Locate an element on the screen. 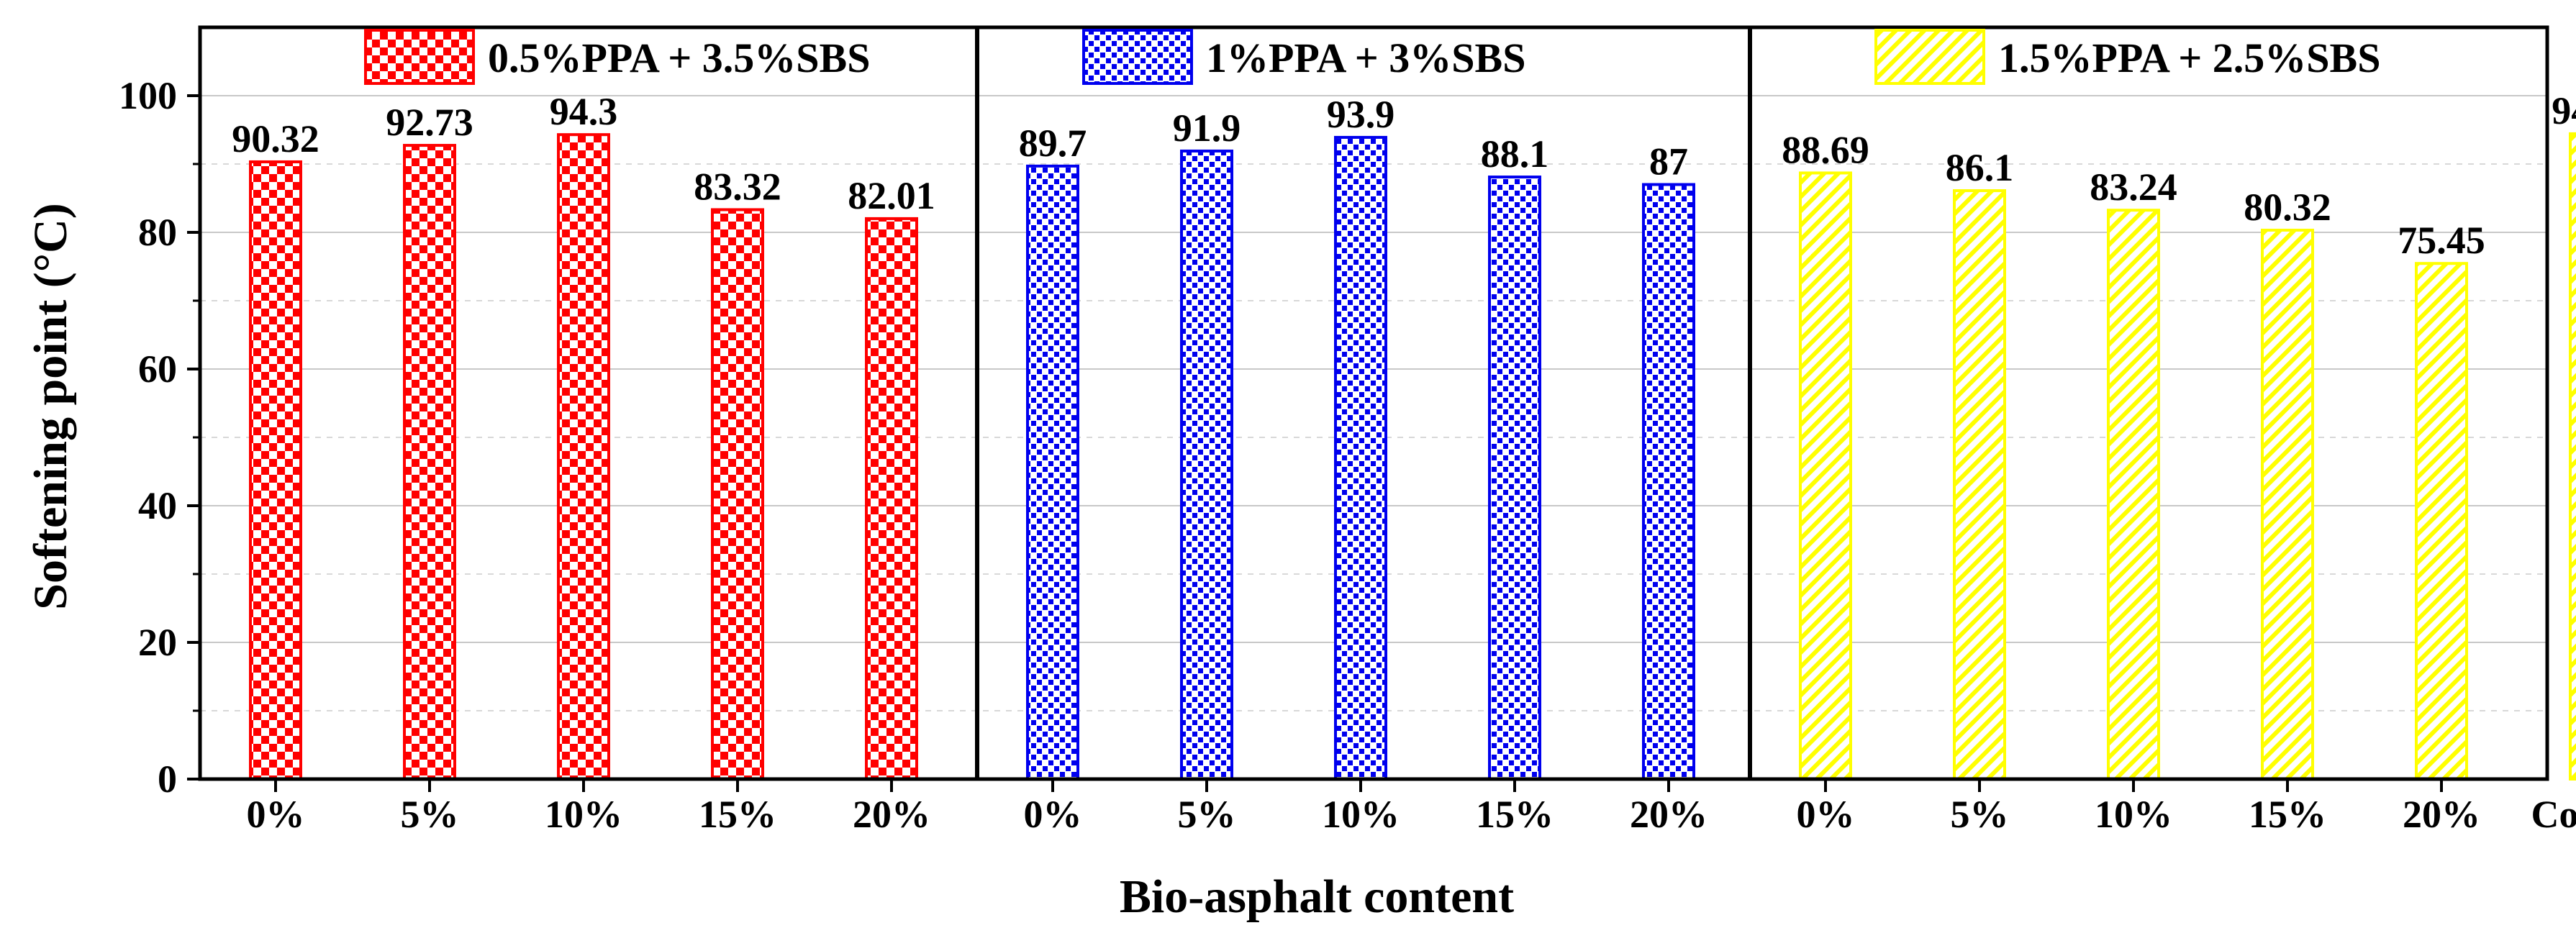  y-tick-label: 40 is located at coordinates (157, 506).